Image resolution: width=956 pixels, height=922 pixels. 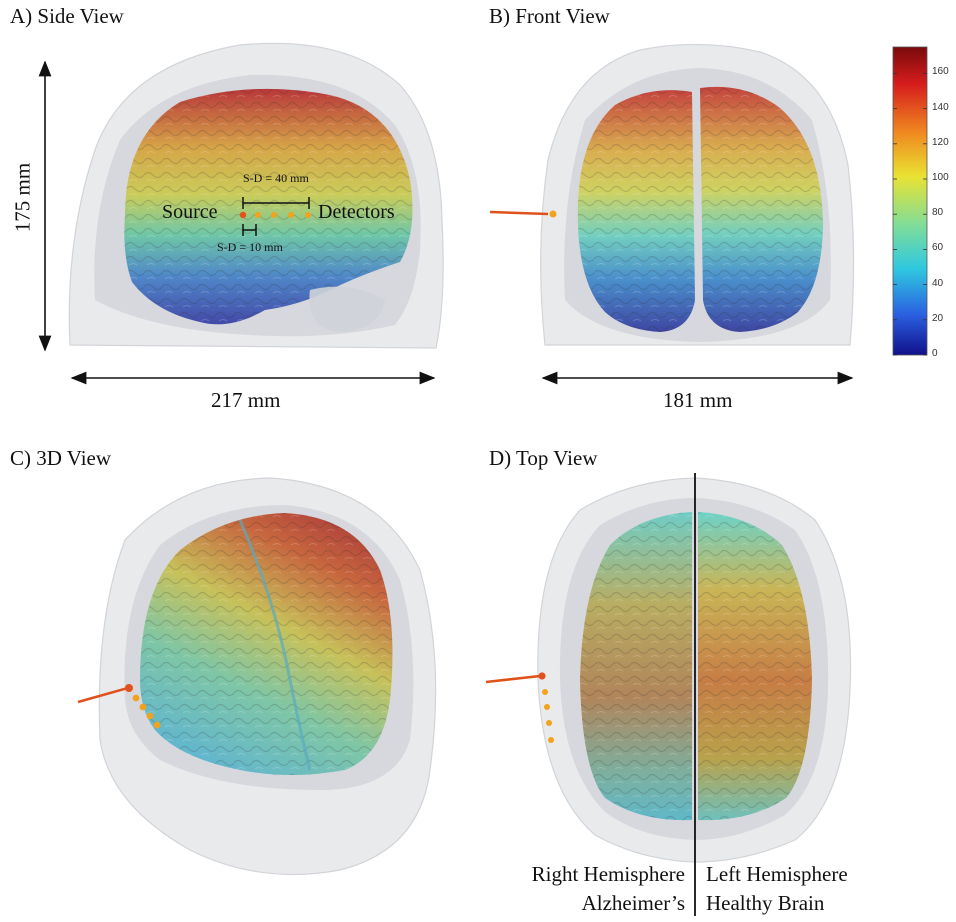 I want to click on width-label-b: 181 mm, so click(x=698, y=400).